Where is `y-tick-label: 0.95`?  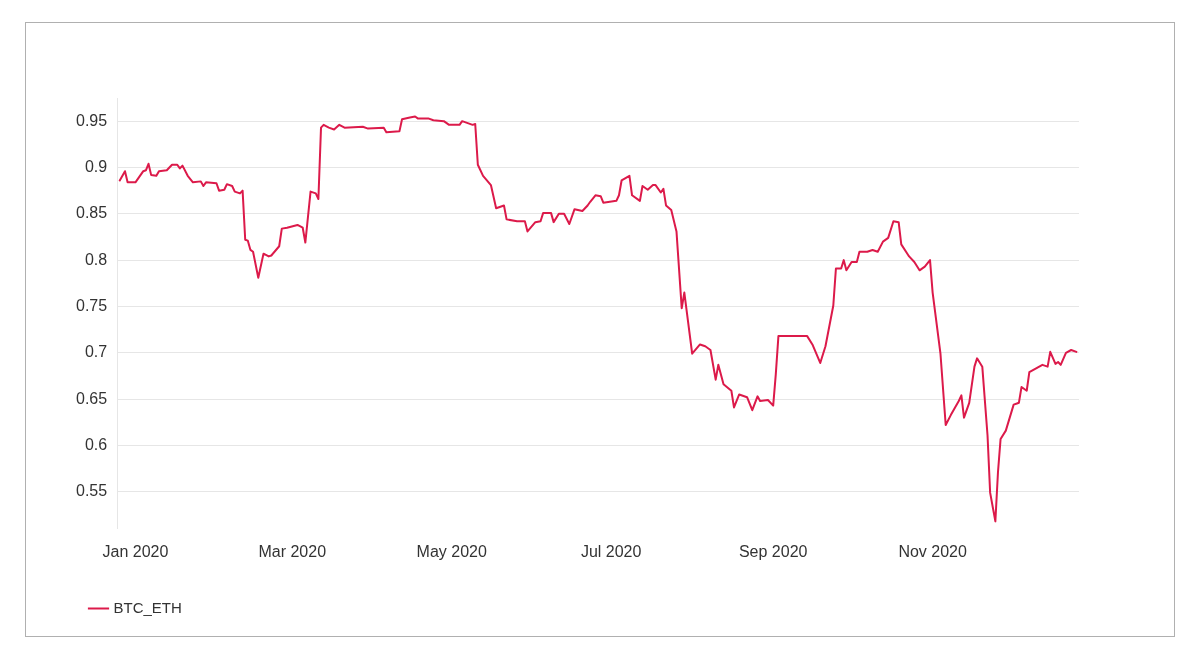 y-tick-label: 0.95 is located at coordinates (92, 120).